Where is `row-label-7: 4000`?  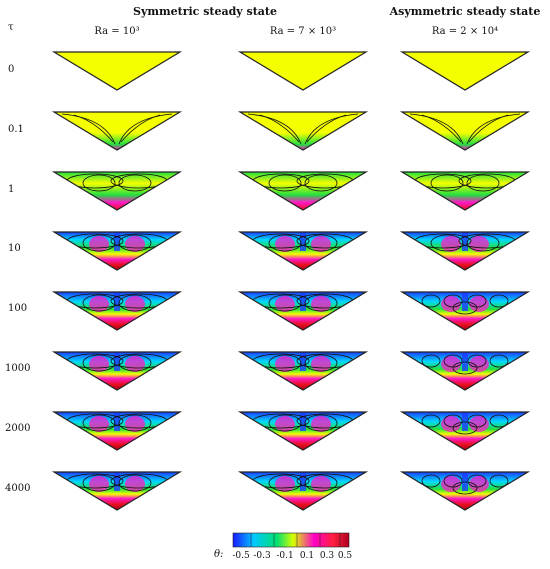
row-label-7: 4000 is located at coordinates (18, 488).